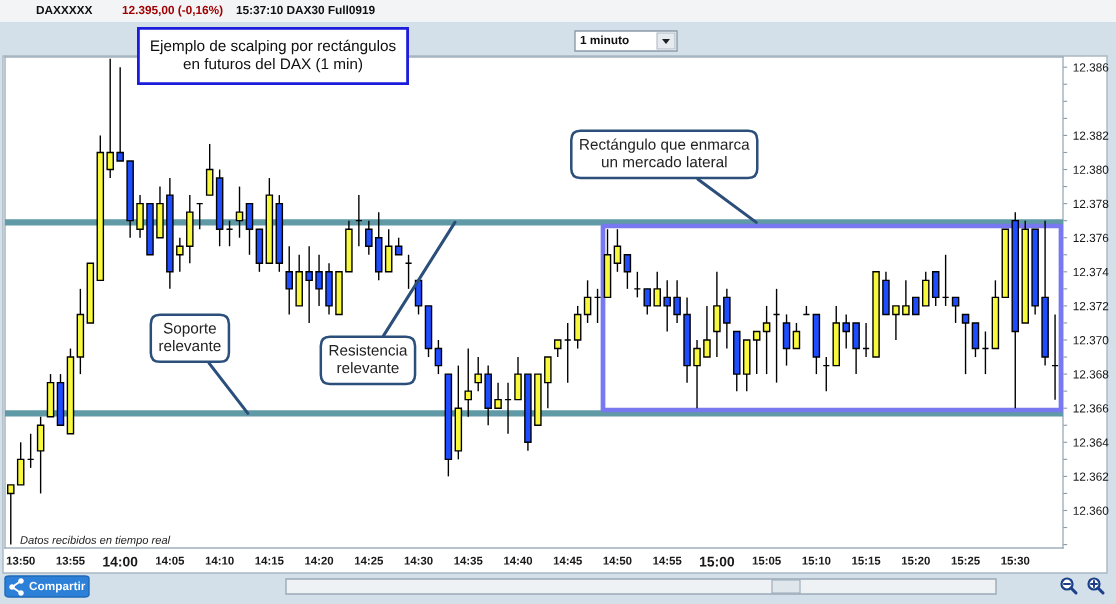  What do you see at coordinates (269, 560) in the screenshot?
I see `x-tick-label: 14:15` at bounding box center [269, 560].